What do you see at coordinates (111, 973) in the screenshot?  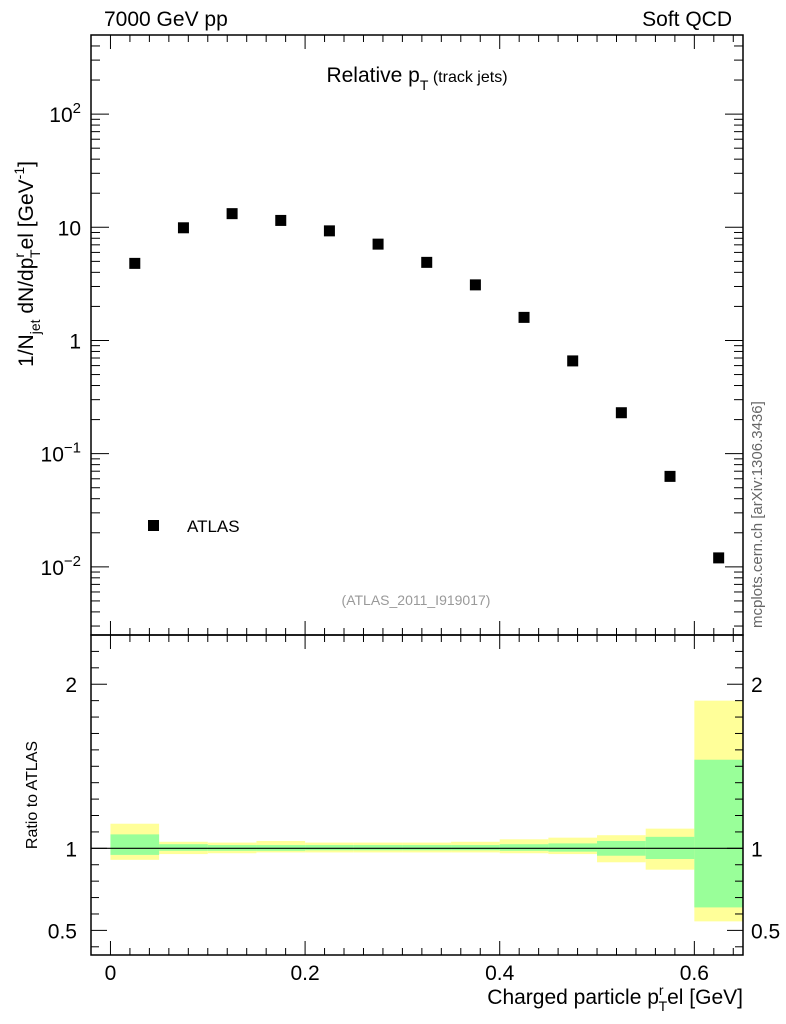 I see `x-tick-label: 0` at bounding box center [111, 973].